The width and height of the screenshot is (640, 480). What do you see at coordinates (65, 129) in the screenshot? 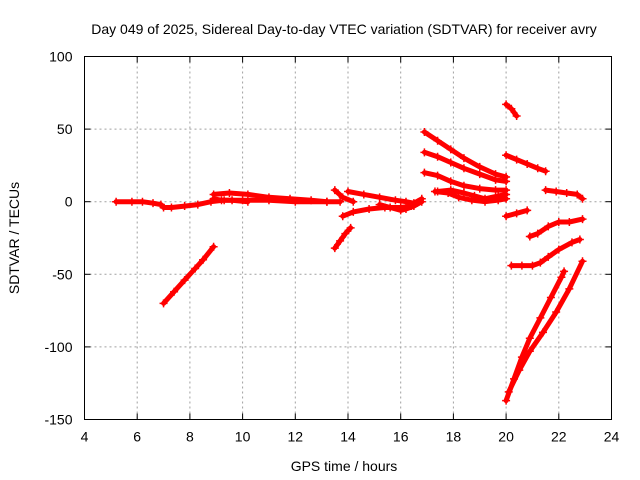
I see `y-tick-label: 50` at bounding box center [65, 129].